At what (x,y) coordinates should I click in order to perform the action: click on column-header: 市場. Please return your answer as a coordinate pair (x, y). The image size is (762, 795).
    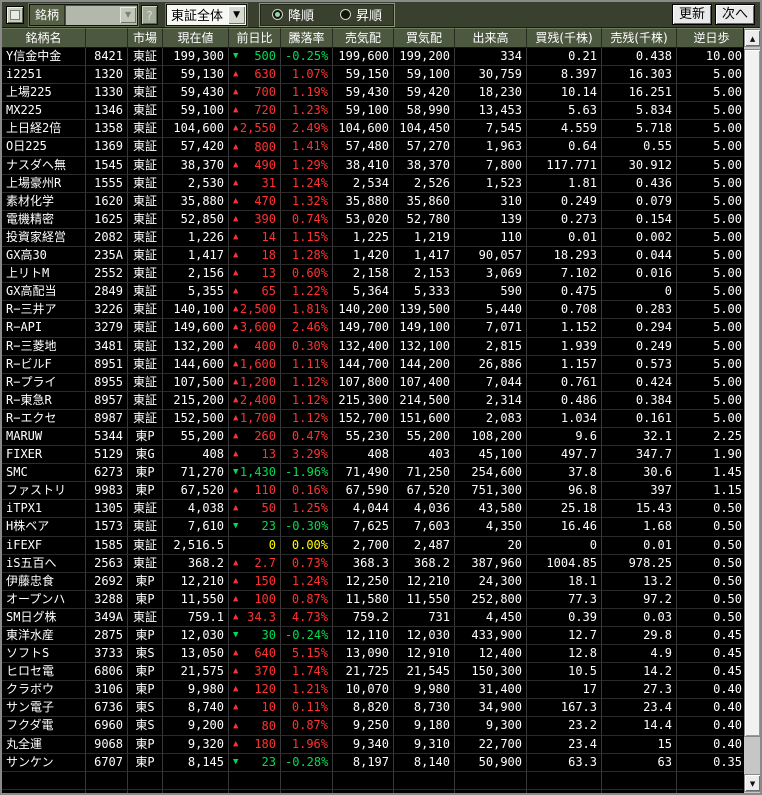
    Looking at the image, I should click on (145, 38).